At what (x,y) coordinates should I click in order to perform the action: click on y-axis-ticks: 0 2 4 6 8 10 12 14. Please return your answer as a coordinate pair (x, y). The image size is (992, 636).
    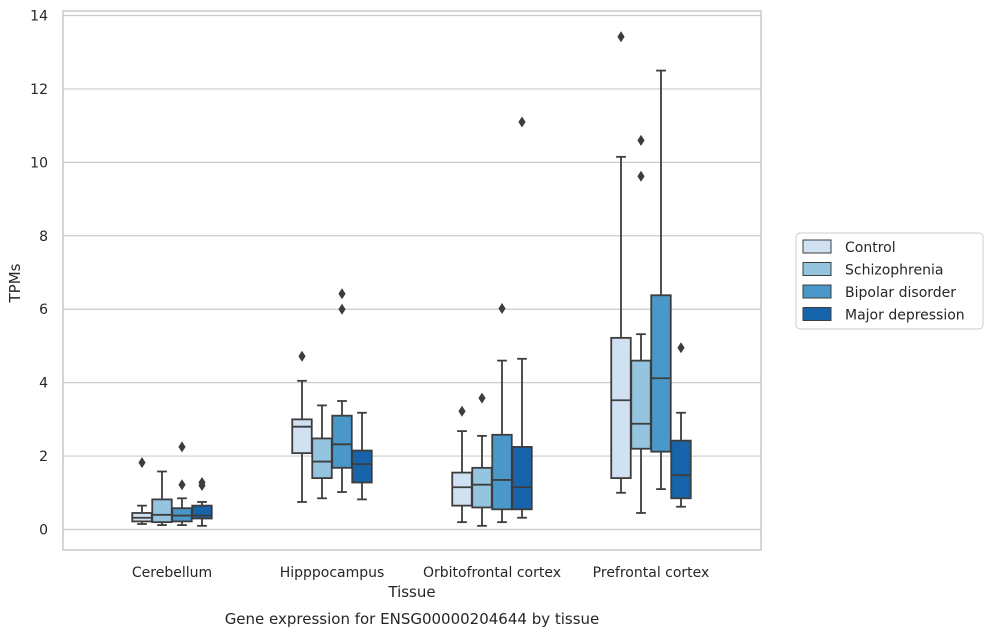
    Looking at the image, I should click on (39, 274).